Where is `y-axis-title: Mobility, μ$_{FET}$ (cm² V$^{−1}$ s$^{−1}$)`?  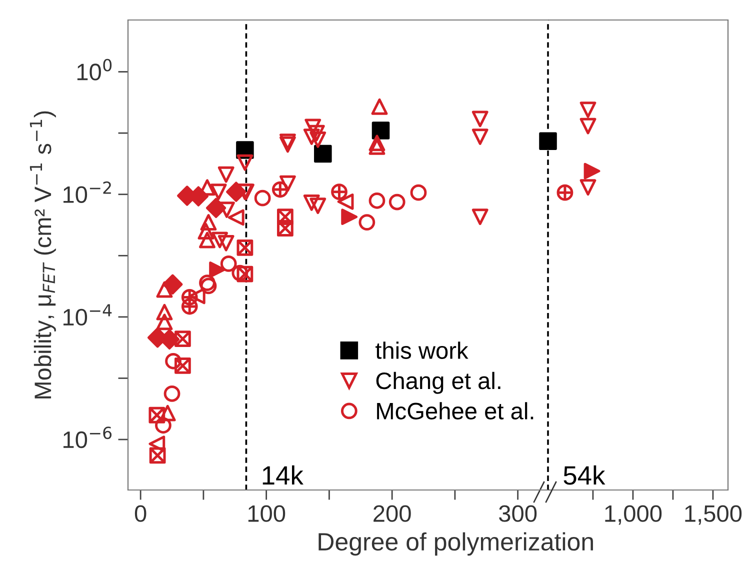
y-axis-title: Mobility, μ$_{FET}$ (cm² V$^{−1}$ s$^{−1}$) is located at coordinates (43, 254).